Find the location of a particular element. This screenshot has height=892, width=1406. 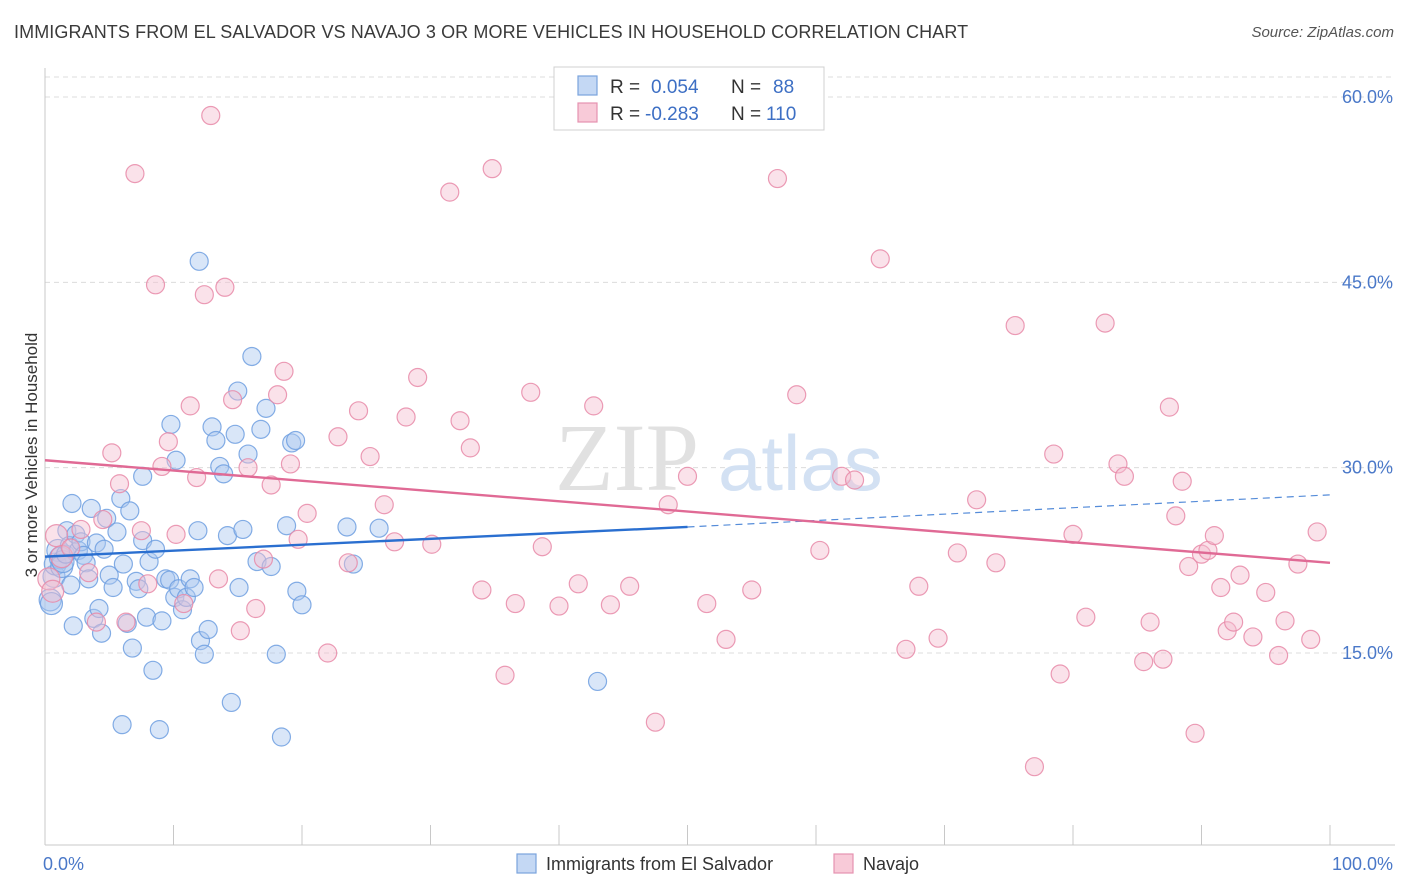

x-tick-label-100: 100.0% is located at coordinates (1362, 864).